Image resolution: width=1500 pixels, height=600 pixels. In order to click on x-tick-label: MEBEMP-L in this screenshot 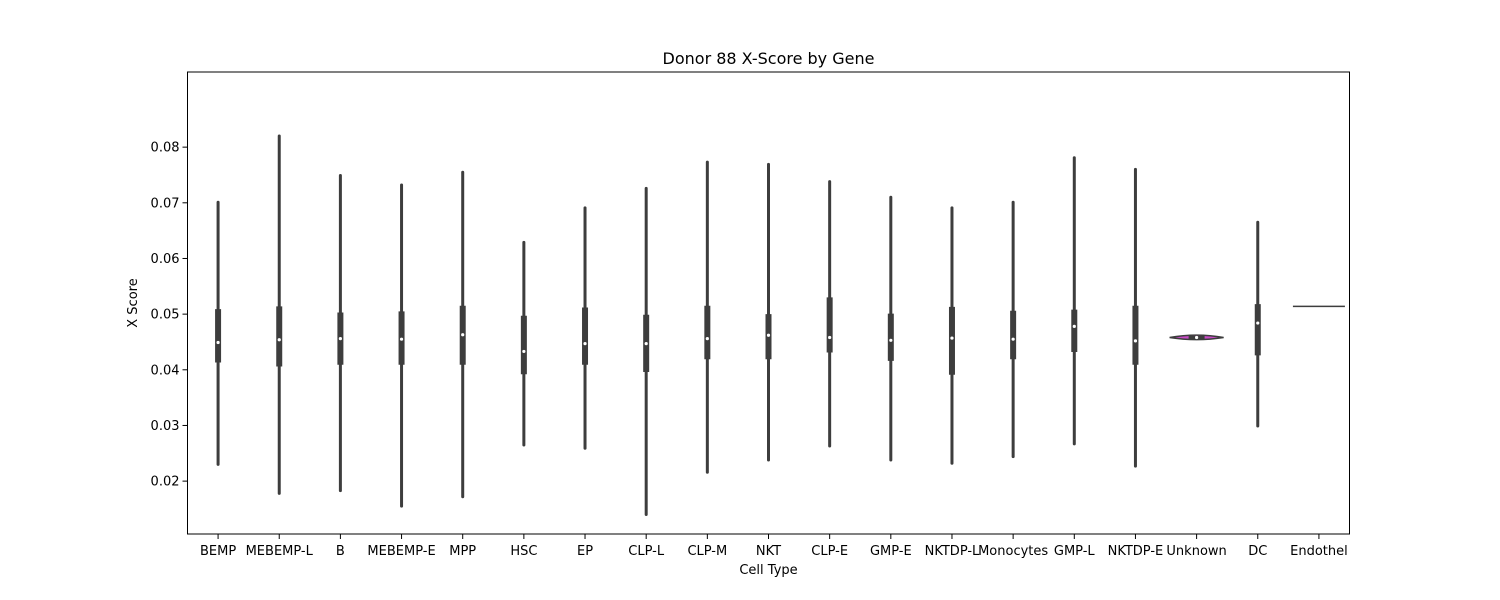, I will do `click(280, 551)`.